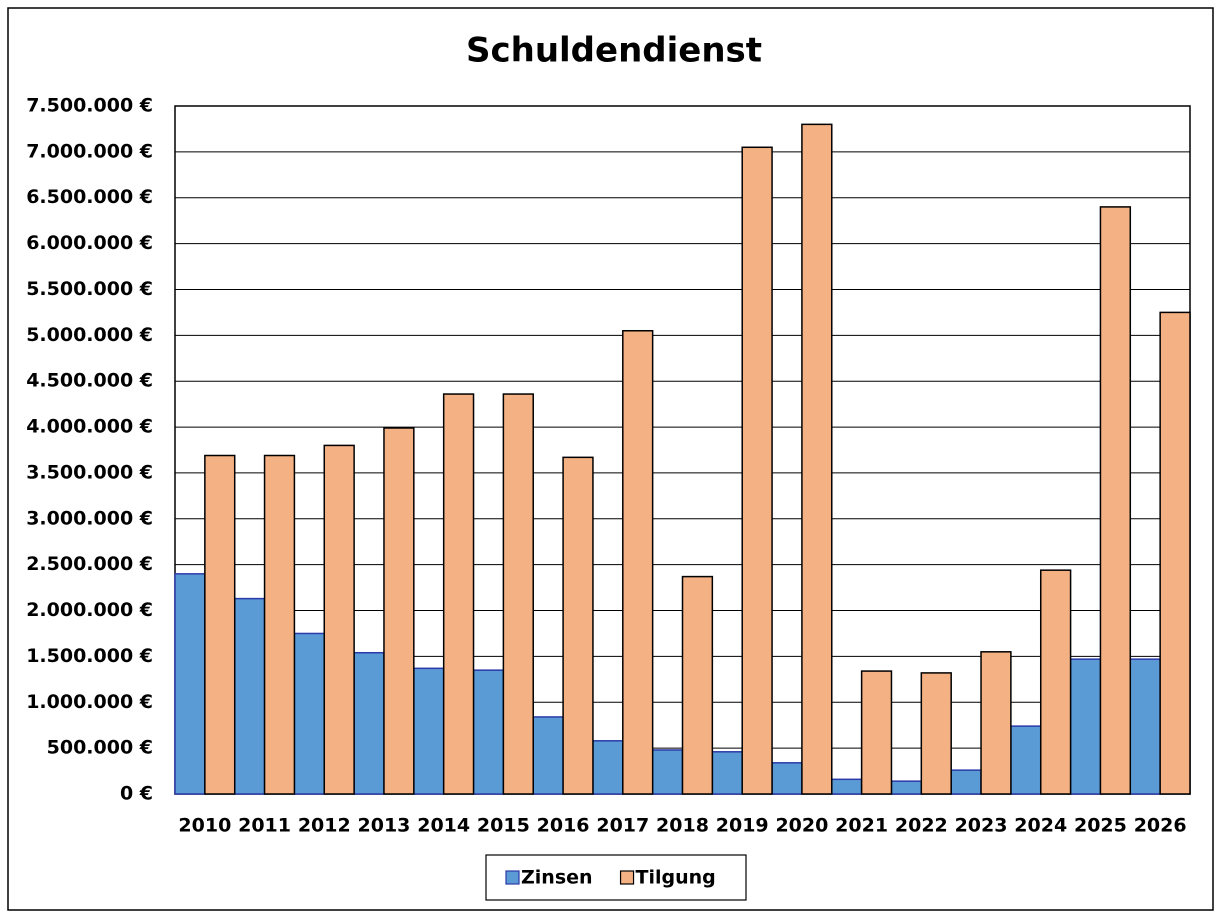  What do you see at coordinates (324, 826) in the screenshot?
I see `x-tick-label: 2012` at bounding box center [324, 826].